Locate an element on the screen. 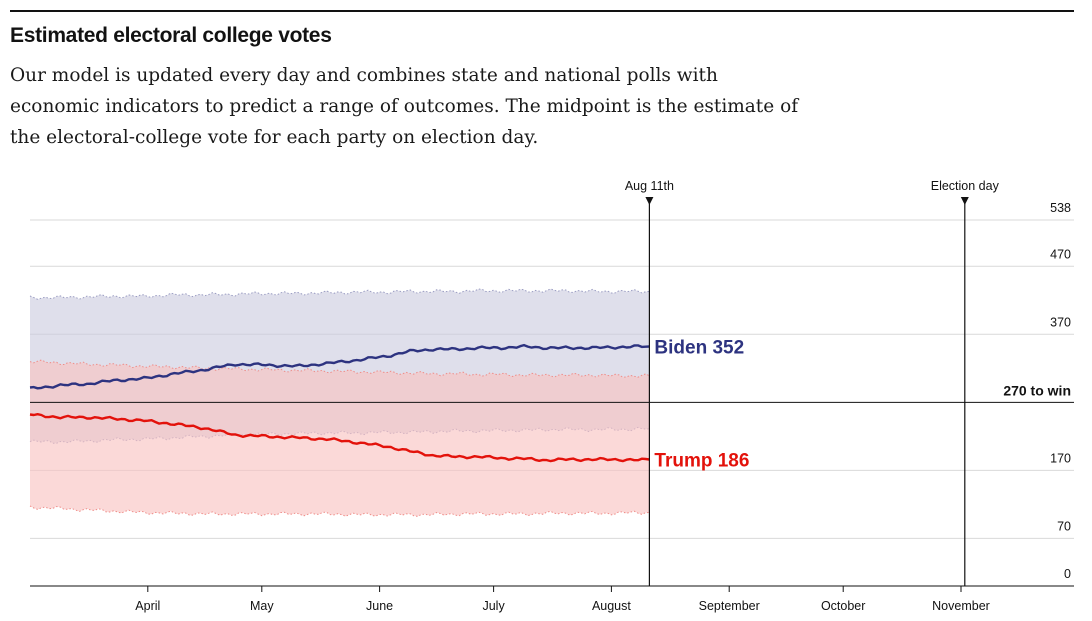 Image resolution: width=1092 pixels, height=621 pixels. x-tick-label: May is located at coordinates (262, 606).